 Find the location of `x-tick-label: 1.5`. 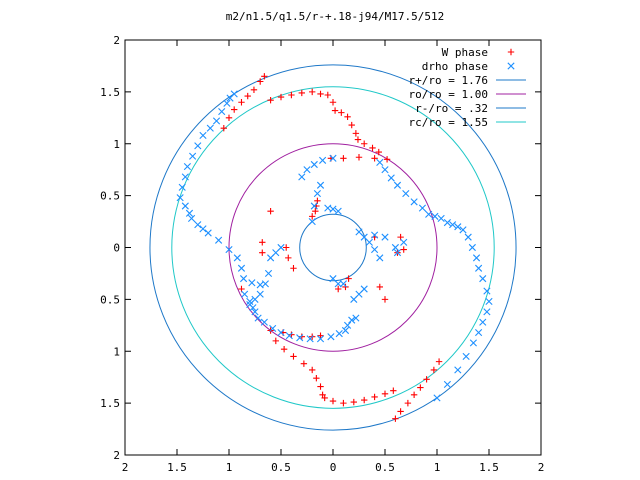

x-tick-label: 1.5 is located at coordinates (489, 467).